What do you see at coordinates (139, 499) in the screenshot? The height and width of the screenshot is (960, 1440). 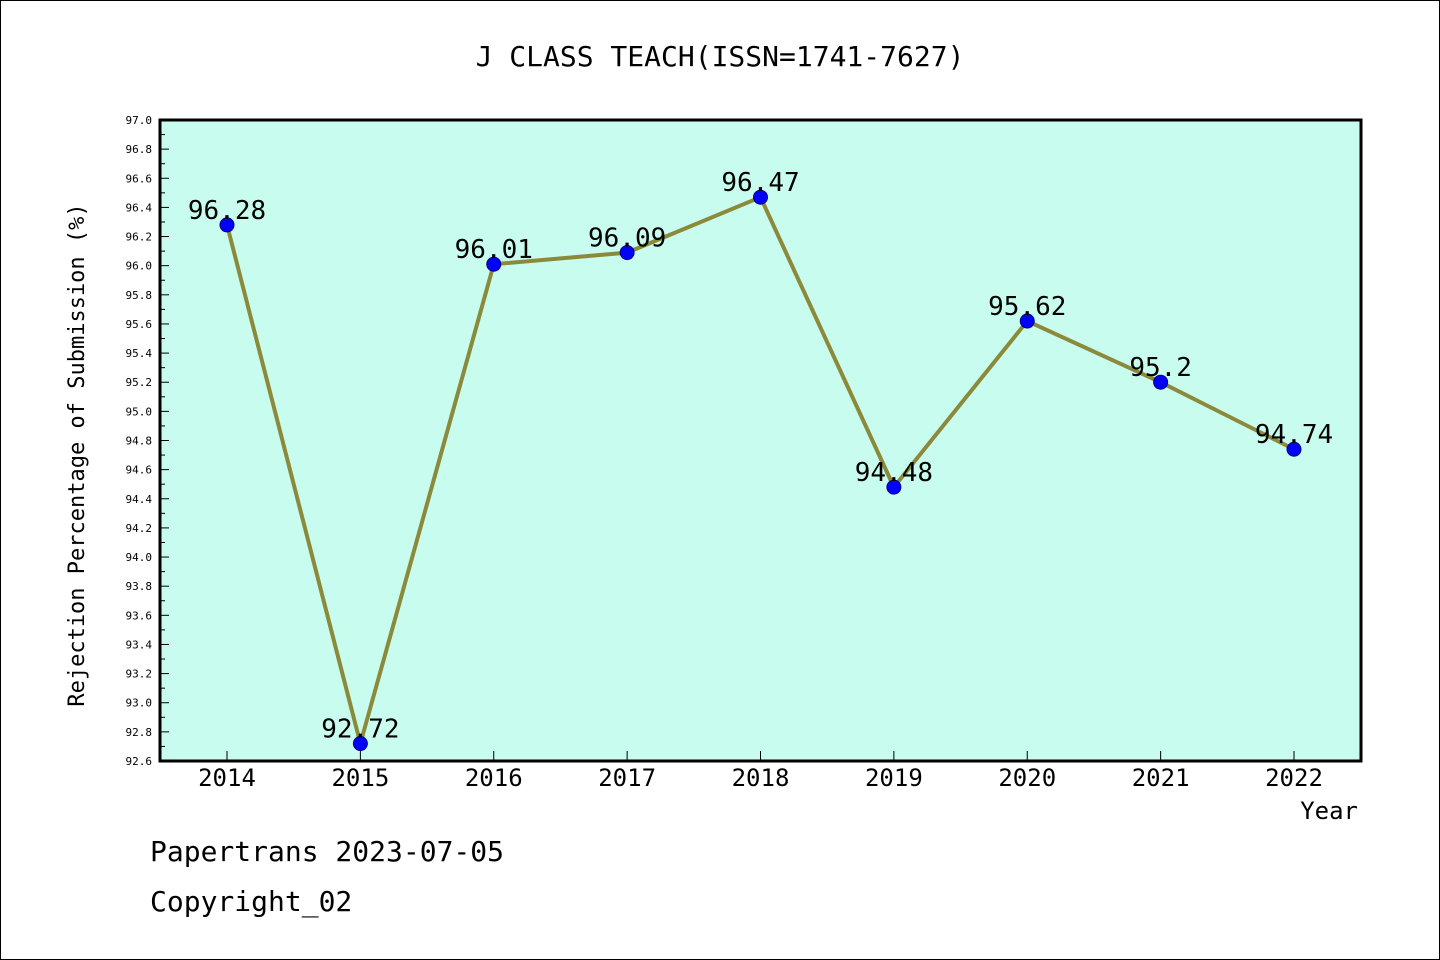 I see `y-tick-label: 94.4` at bounding box center [139, 499].